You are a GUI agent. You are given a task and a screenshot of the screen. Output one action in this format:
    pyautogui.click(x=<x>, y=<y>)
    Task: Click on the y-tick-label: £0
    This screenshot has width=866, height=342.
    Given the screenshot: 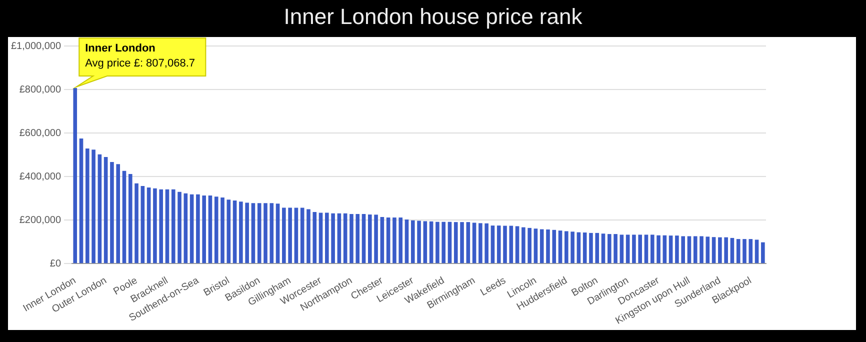 What is the action you would take?
    pyautogui.click(x=56, y=264)
    